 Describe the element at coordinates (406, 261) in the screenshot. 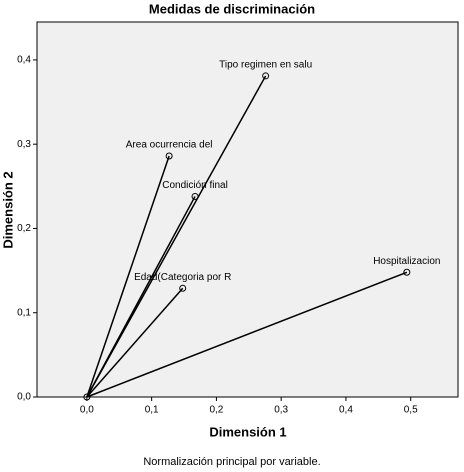

I see `point-label: Hospitalizacion` at that location.